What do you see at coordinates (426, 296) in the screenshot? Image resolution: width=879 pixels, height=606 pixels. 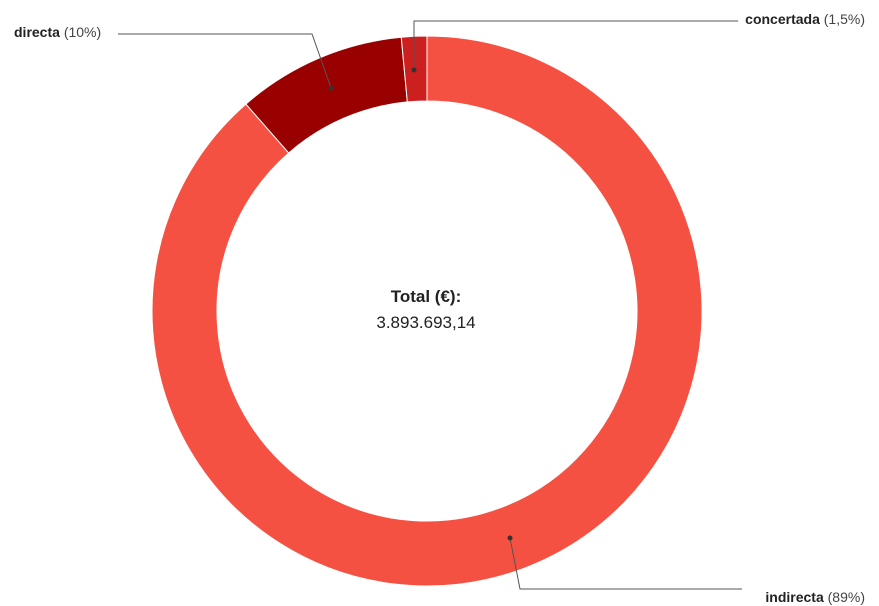 I see `center-total-label: Total (€):` at bounding box center [426, 296].